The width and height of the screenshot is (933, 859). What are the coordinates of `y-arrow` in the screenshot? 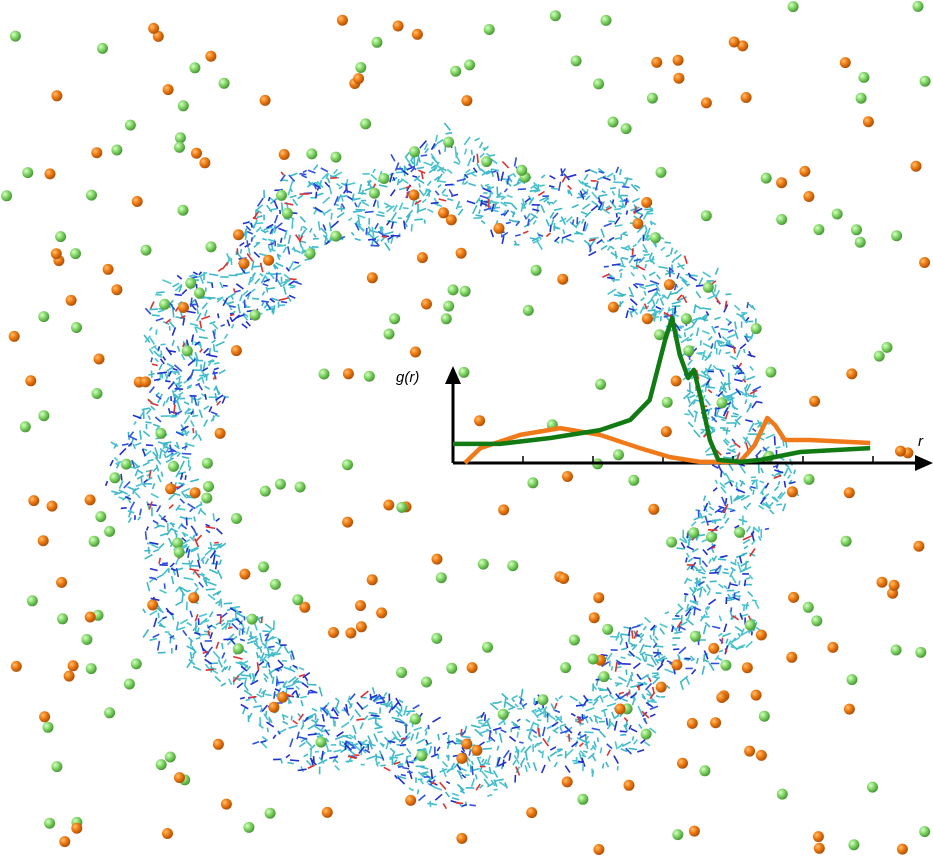 It's located at (453, 375).